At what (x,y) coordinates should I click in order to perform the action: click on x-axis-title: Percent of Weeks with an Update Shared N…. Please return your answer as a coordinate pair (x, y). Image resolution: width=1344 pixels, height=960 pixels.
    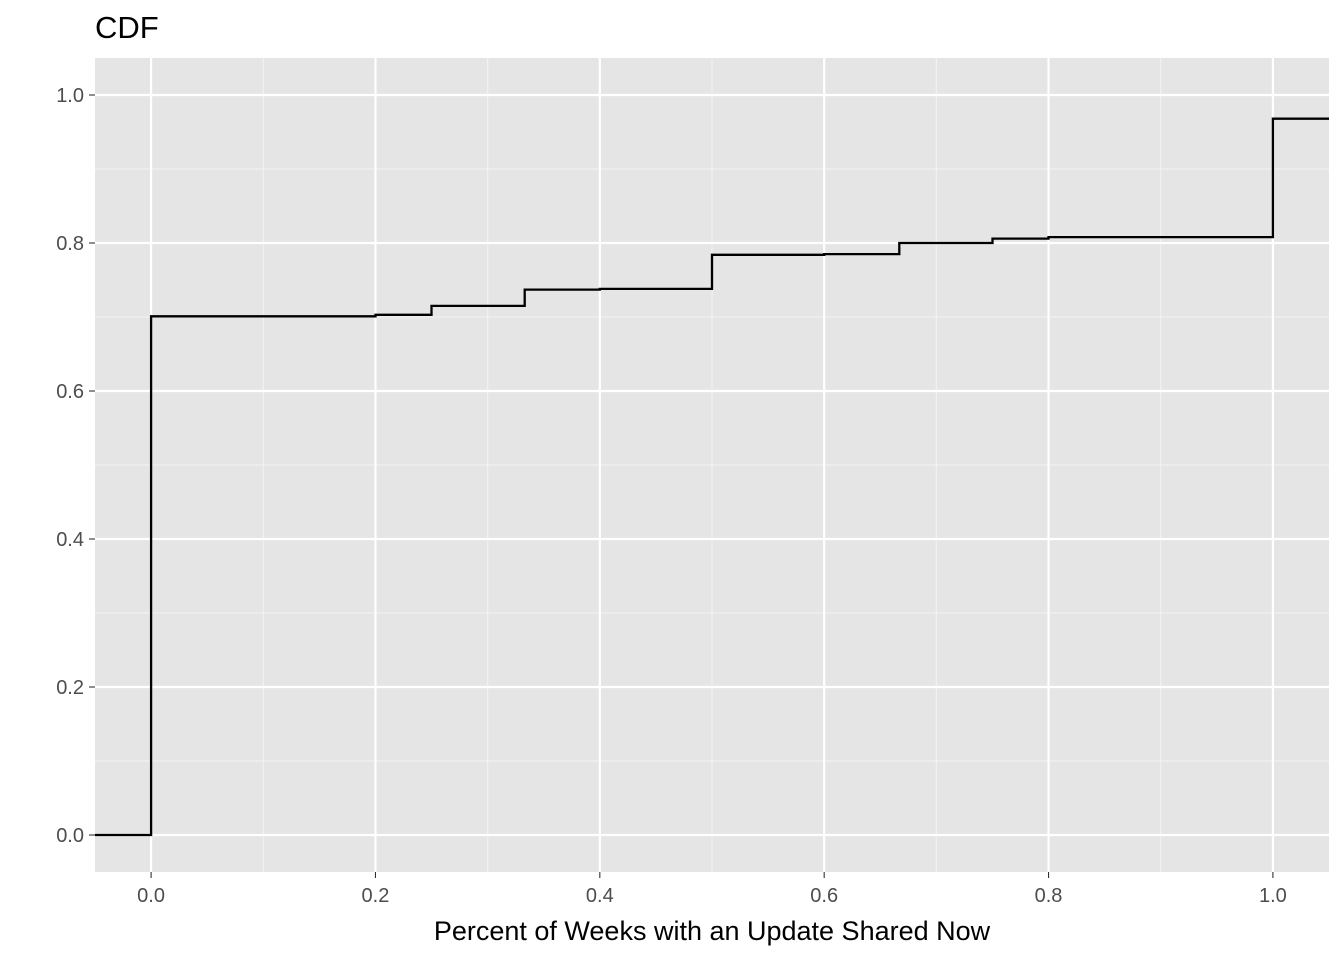
    Looking at the image, I should click on (712, 931).